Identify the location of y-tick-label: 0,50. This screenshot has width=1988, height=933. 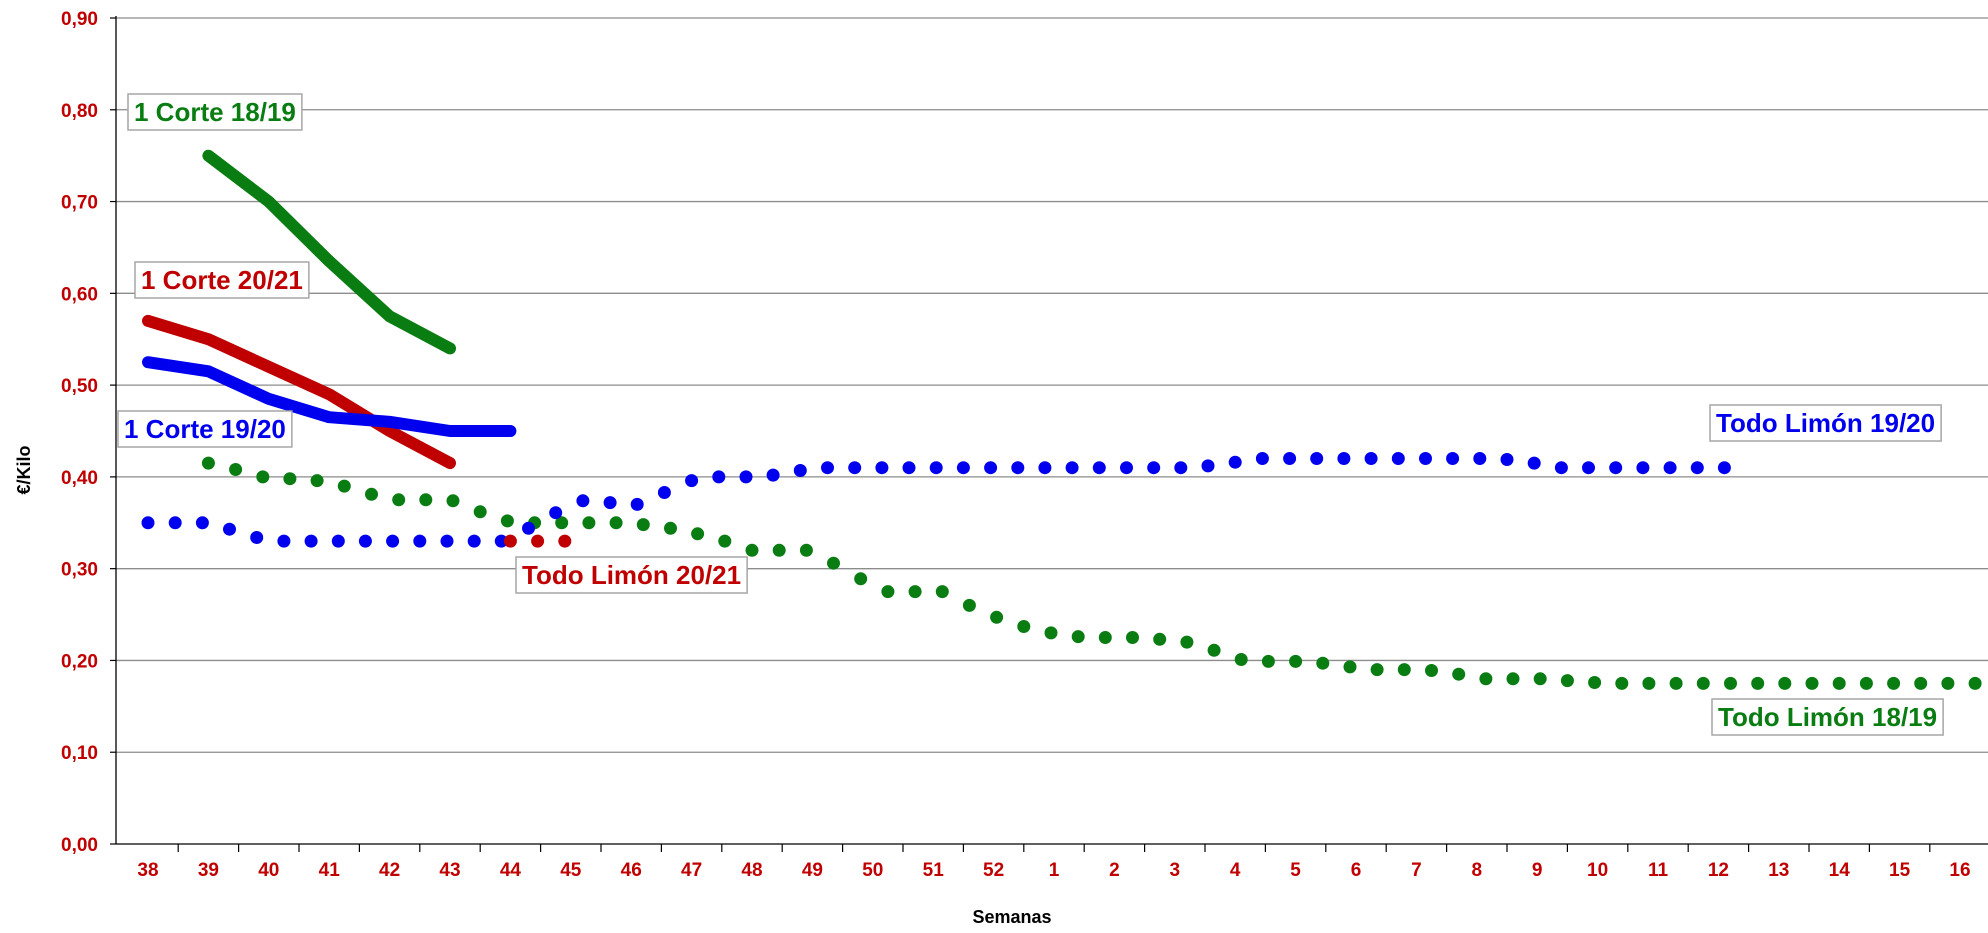
(79, 386).